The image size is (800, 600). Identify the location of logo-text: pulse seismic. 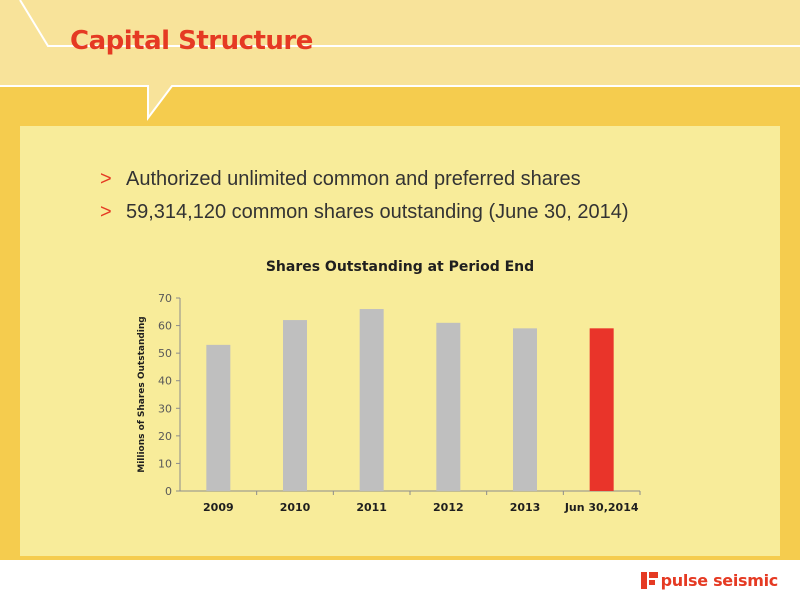
(719, 580).